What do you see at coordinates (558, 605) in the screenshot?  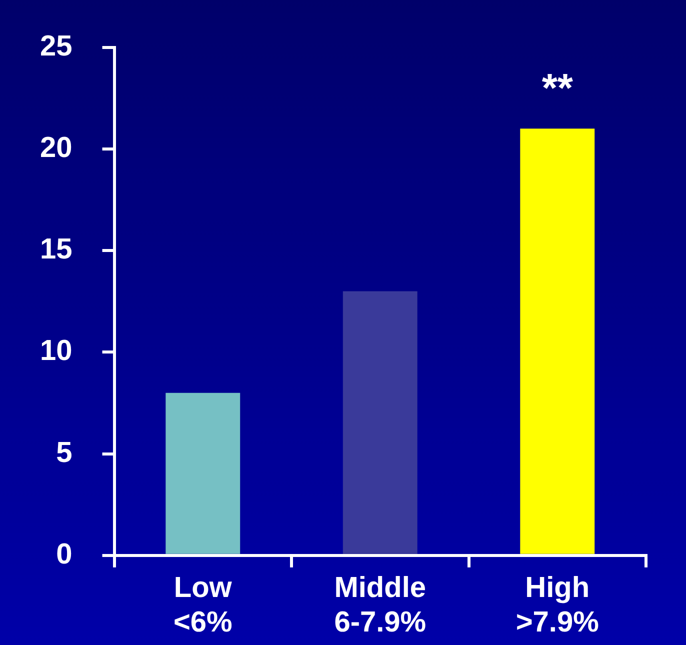 I see `x-tick-label: High >7.9%` at bounding box center [558, 605].